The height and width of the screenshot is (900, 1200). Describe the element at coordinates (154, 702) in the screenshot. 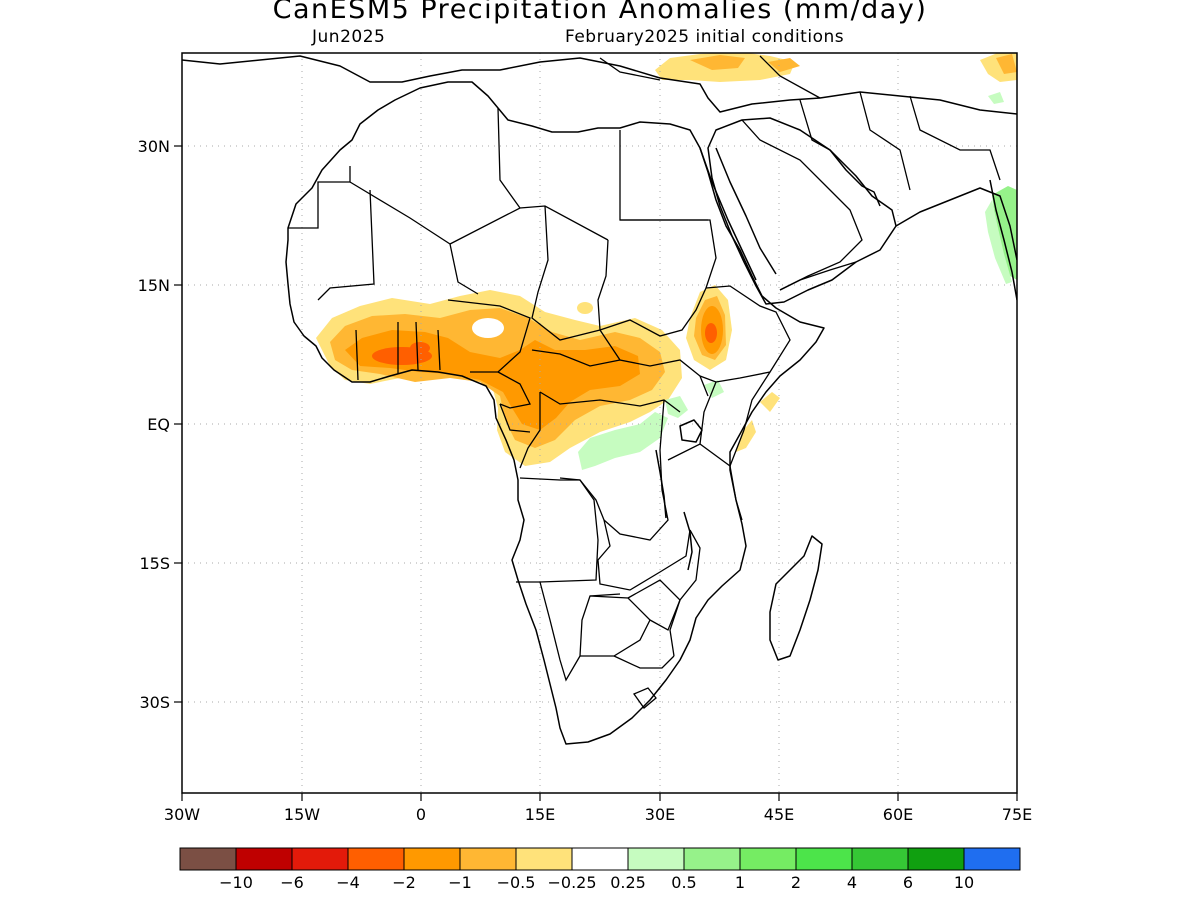

I see `lat-tick-label: 30S` at that location.